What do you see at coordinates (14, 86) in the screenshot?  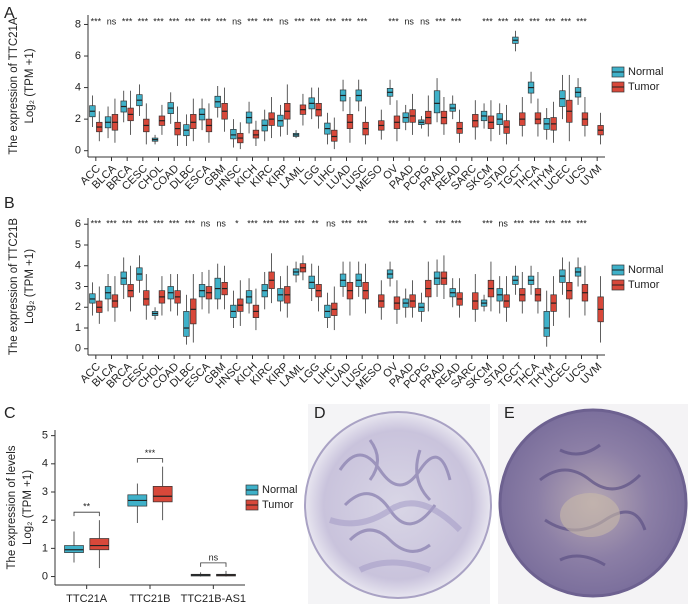 I see `y-axis-title: The expression of TTC21A` at bounding box center [14, 86].